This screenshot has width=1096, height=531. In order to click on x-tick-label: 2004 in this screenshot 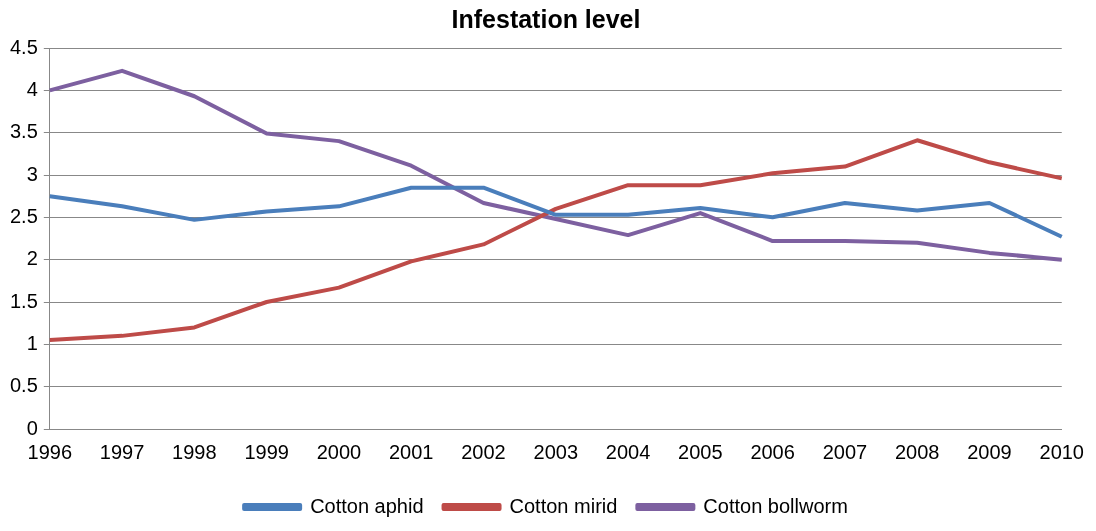, I will do `click(628, 451)`.